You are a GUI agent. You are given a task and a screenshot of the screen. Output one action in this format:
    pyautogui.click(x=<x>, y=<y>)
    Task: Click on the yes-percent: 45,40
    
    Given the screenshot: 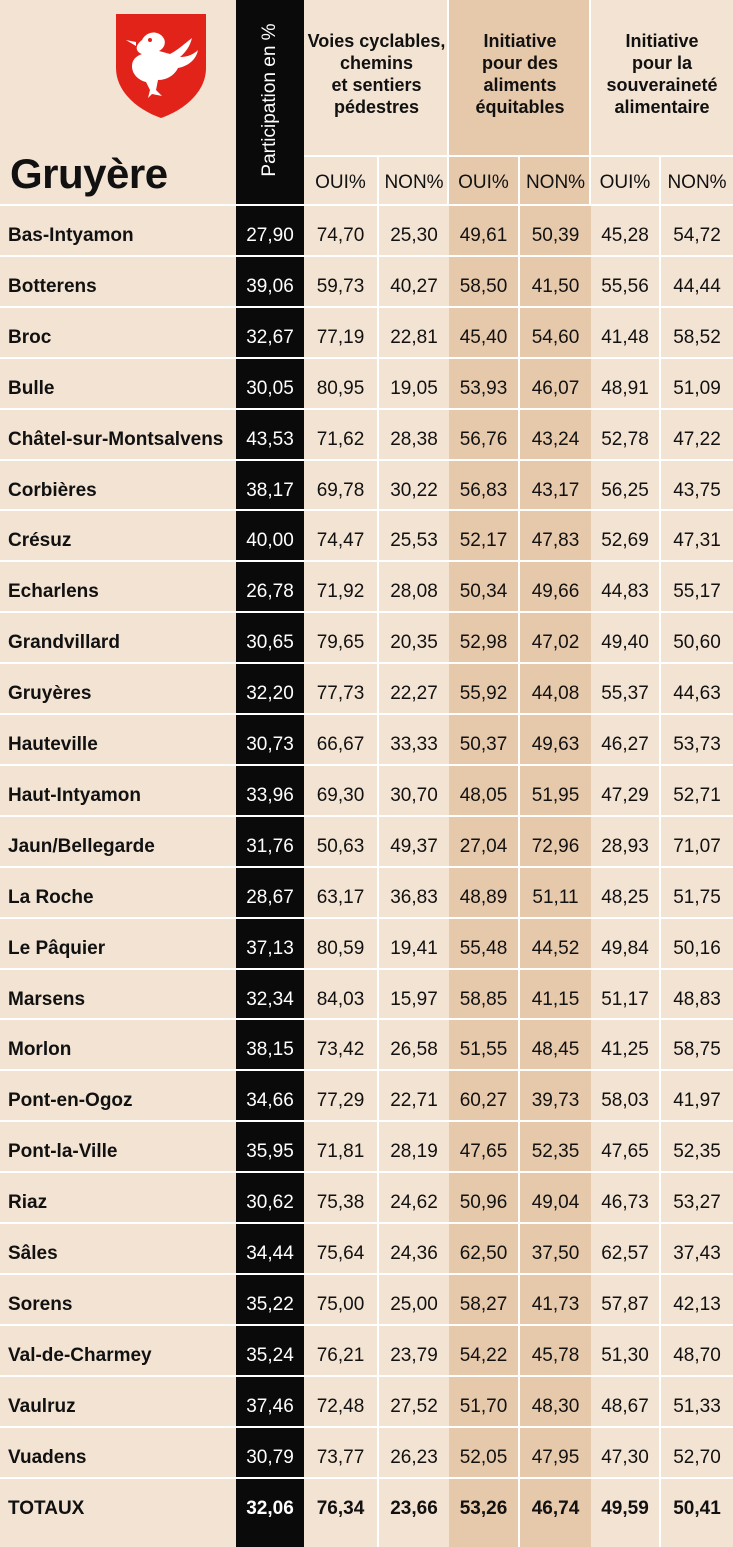 What is the action you would take?
    pyautogui.click(x=483, y=337)
    